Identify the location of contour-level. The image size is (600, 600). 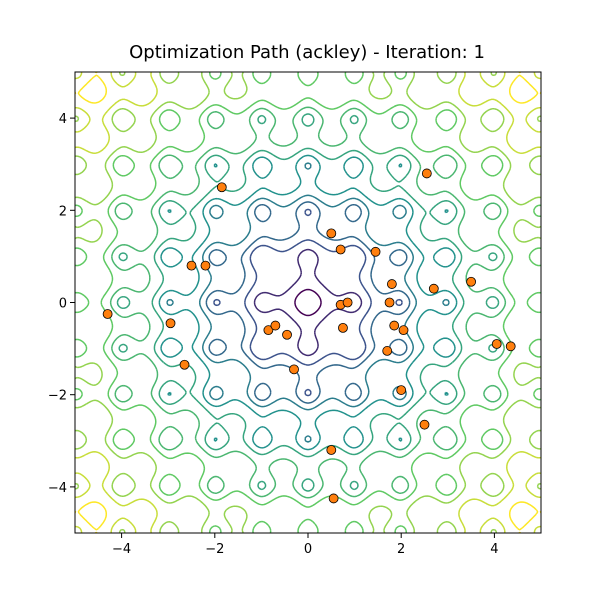
(308, 302).